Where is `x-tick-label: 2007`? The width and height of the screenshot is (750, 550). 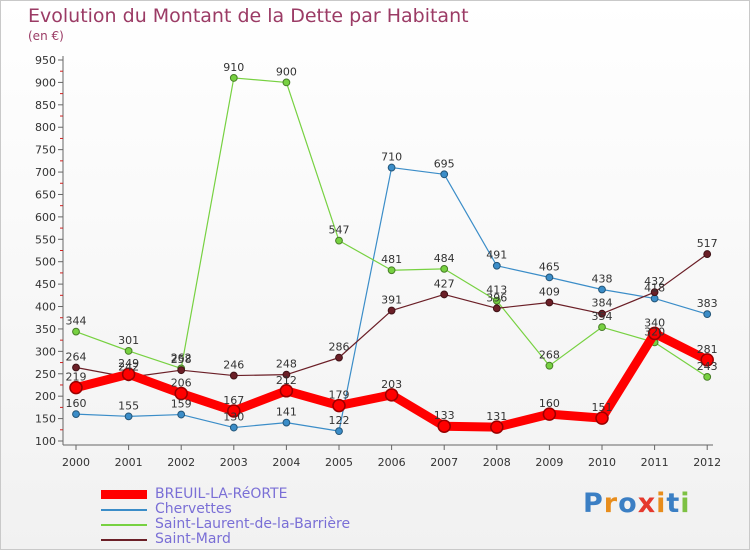
x-tick-label: 2007 is located at coordinates (444, 462).